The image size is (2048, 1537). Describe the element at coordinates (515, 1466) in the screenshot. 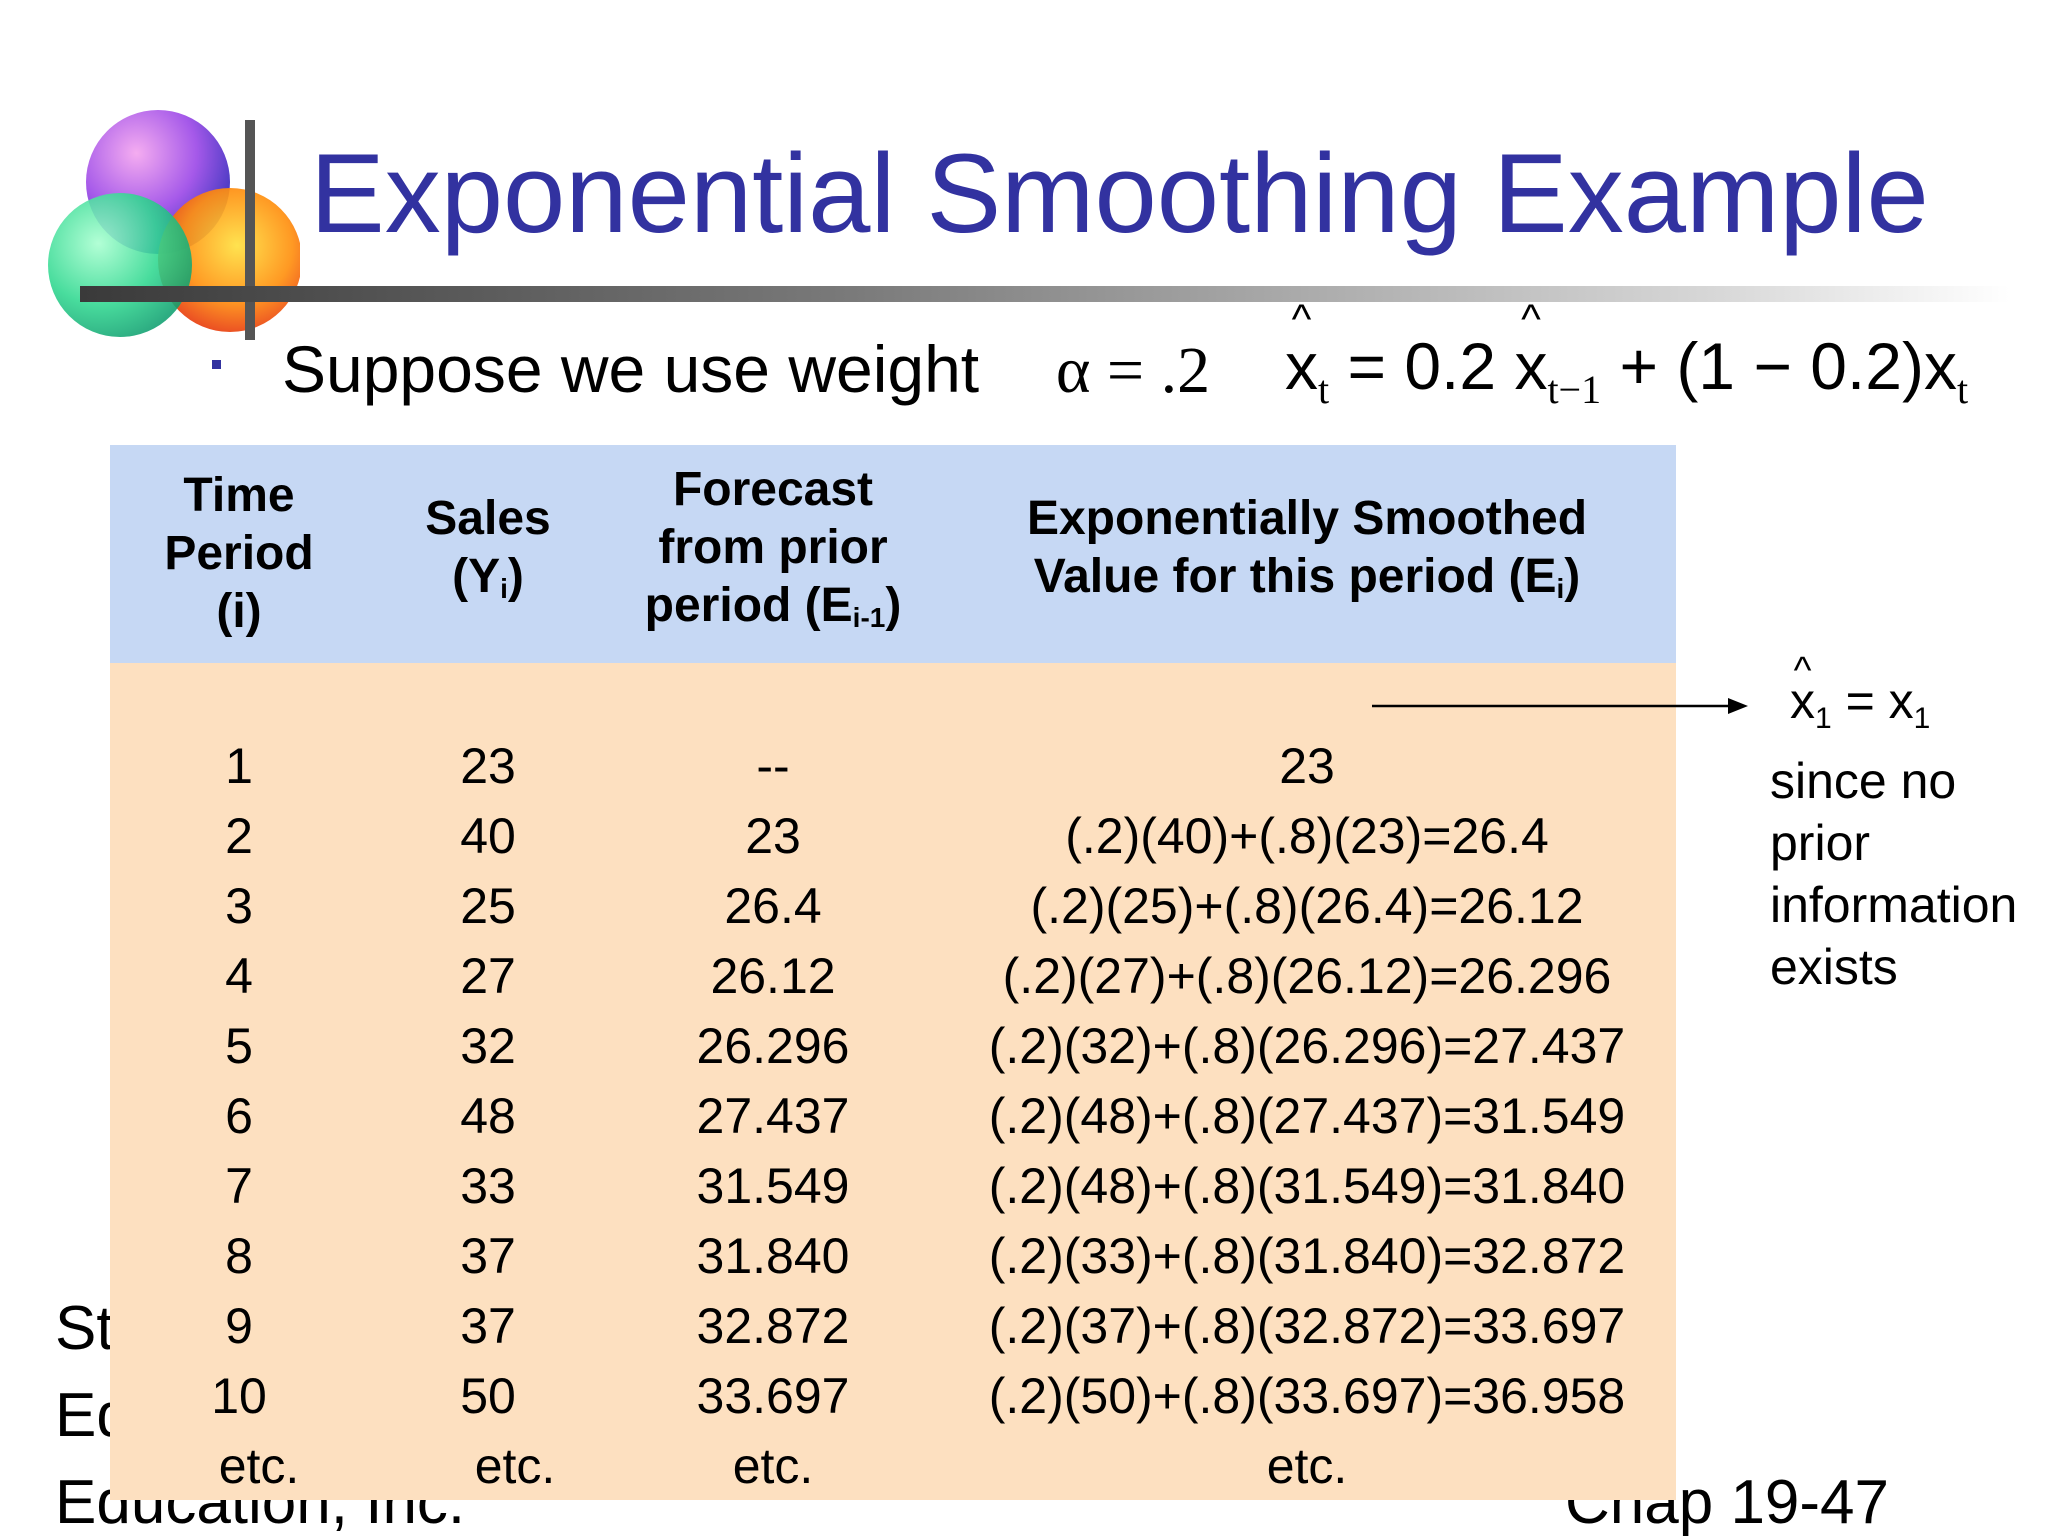

I see `cell-sales: etc.` at that location.